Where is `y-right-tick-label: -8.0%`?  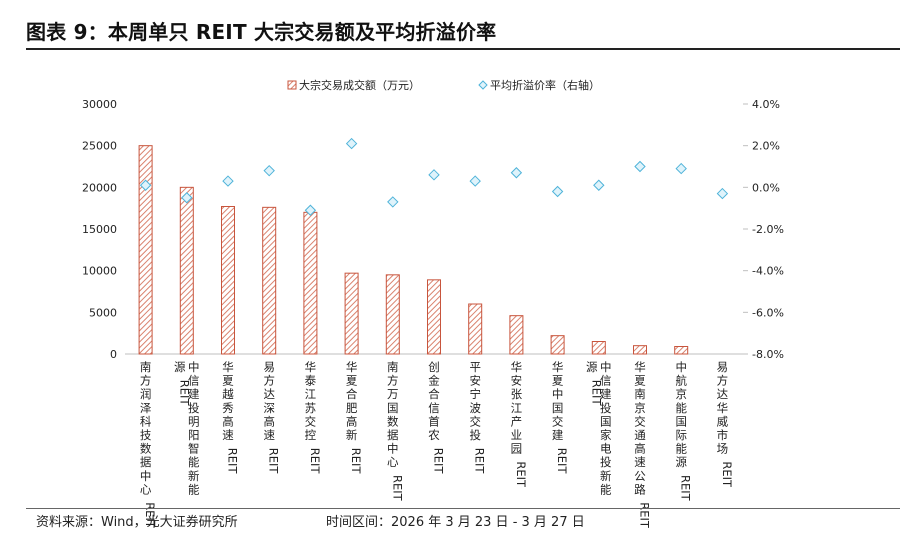 y-right-tick-label: -8.0% is located at coordinates (768, 354).